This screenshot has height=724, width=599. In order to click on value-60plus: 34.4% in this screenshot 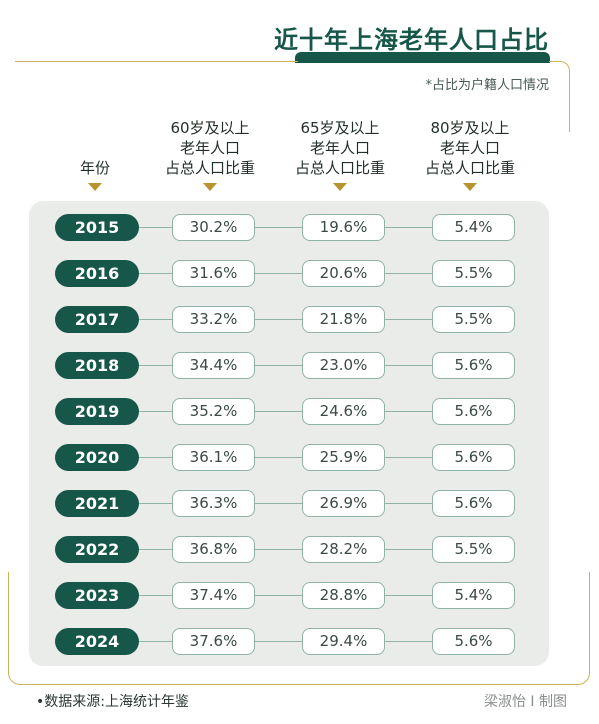, I will do `click(213, 365)`.